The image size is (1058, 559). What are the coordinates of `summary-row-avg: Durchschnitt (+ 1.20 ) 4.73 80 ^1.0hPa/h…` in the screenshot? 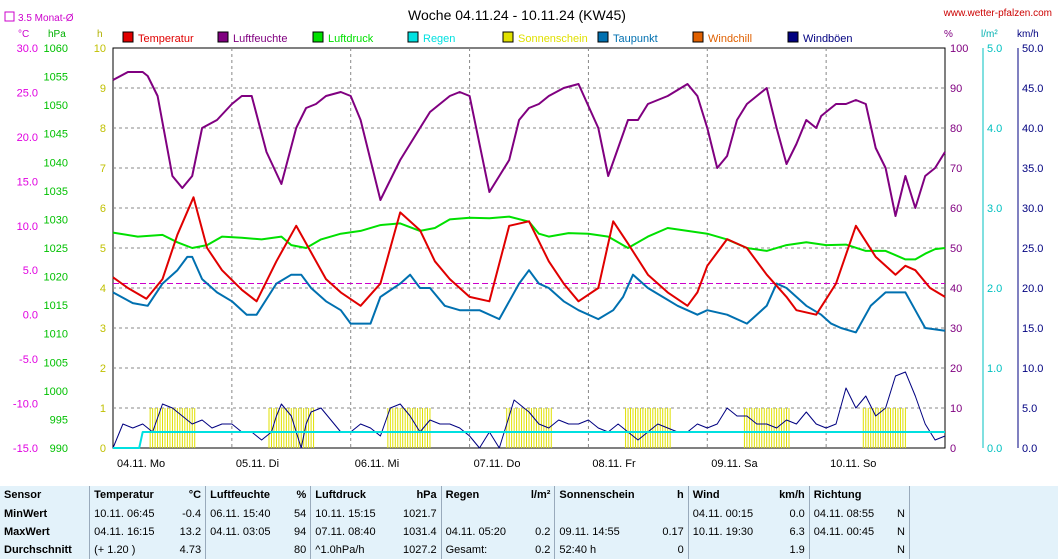 It's located at (529, 550).